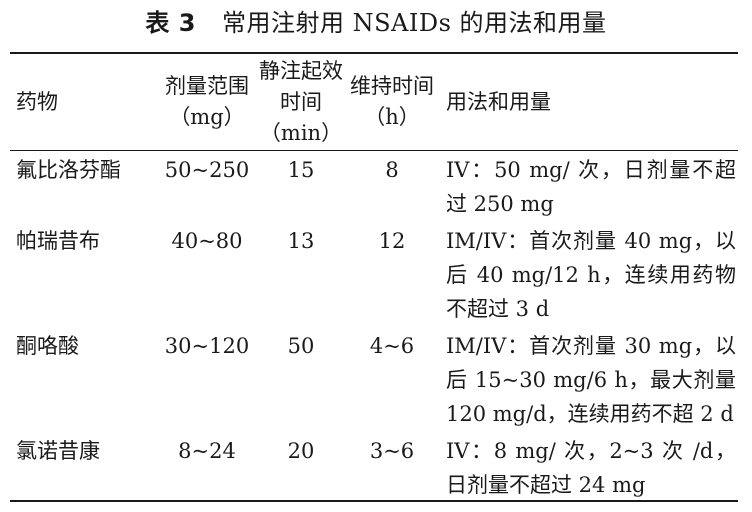 The width and height of the screenshot is (752, 512). Describe the element at coordinates (301, 101) in the screenshot. I see `header-onset-time: 静注起效时间（min）` at that location.